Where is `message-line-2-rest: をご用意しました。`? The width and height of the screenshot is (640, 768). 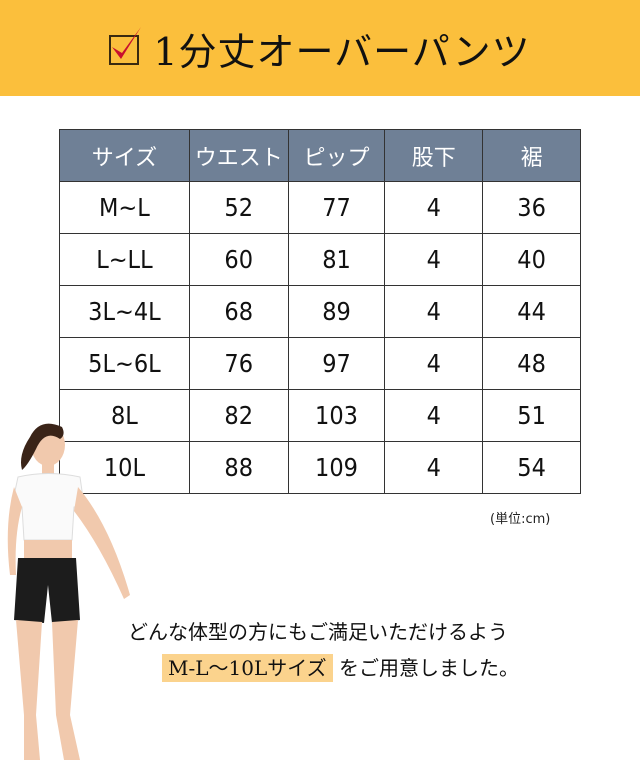 message-line-2-rest: をご用意しました。 is located at coordinates (429, 668).